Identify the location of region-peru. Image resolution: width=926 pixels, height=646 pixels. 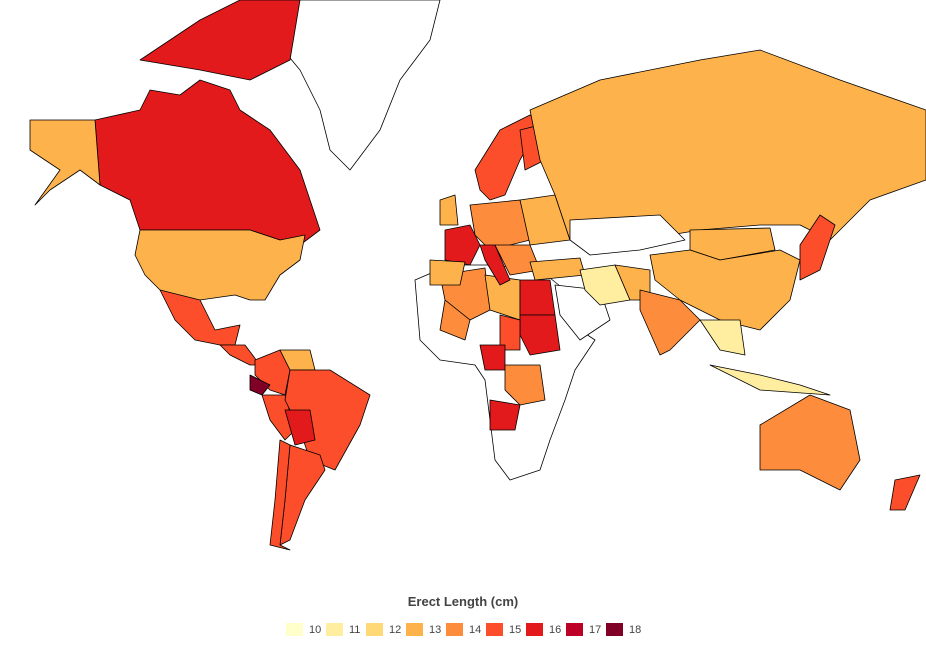
(278, 417).